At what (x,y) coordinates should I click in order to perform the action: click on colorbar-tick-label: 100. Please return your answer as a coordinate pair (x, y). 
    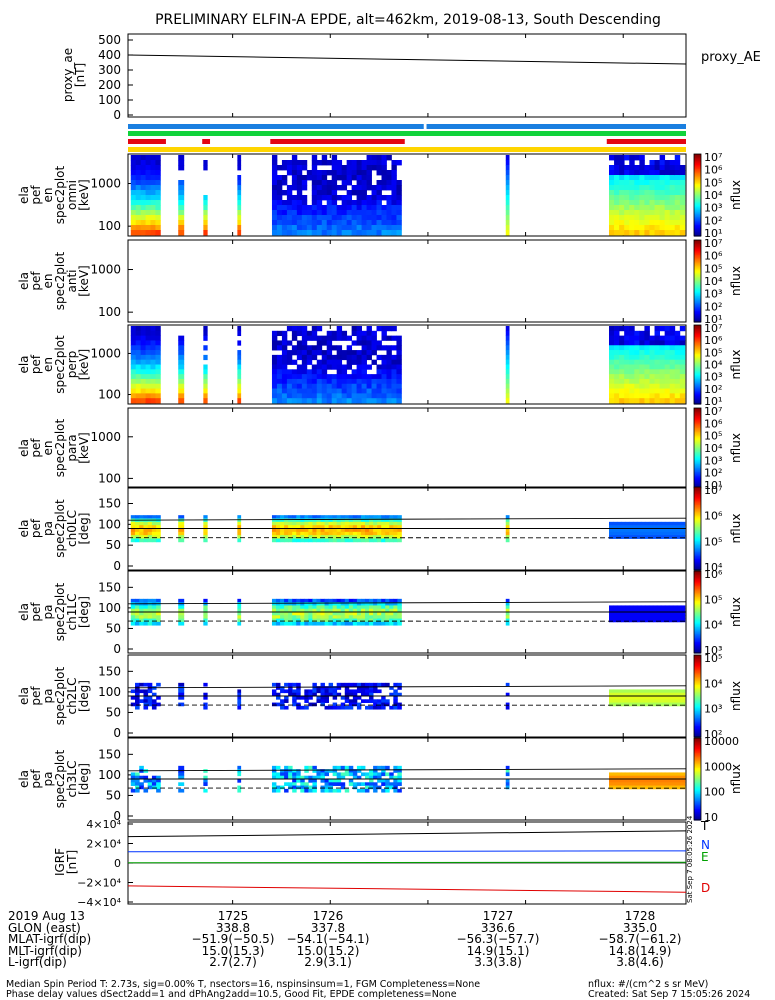
    Looking at the image, I should click on (714, 792).